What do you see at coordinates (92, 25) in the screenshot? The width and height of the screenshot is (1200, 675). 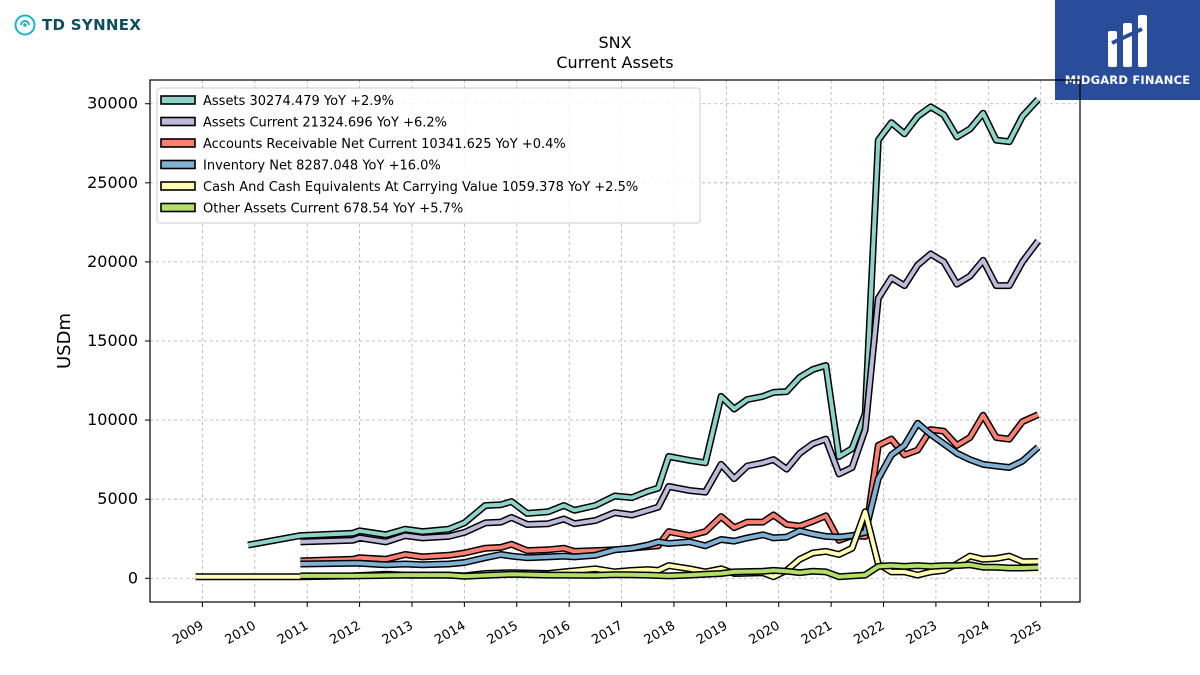 I see `brand-name: TD SYNNEX` at bounding box center [92, 25].